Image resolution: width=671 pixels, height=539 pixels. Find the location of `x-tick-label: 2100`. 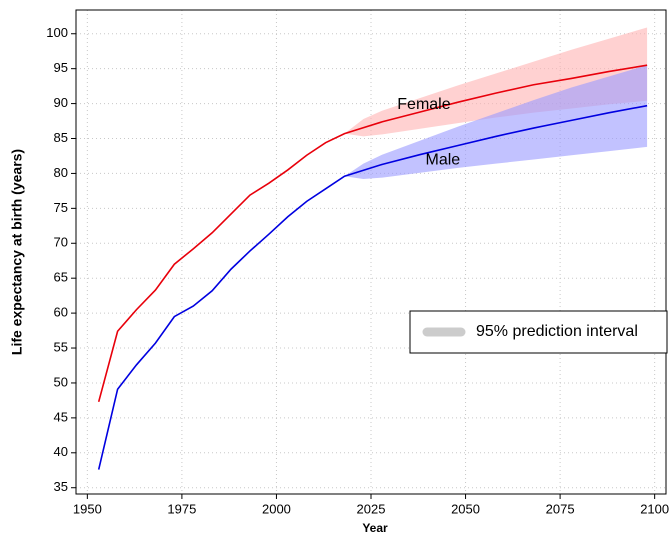

x-tick-label: 2100 is located at coordinates (654, 508).